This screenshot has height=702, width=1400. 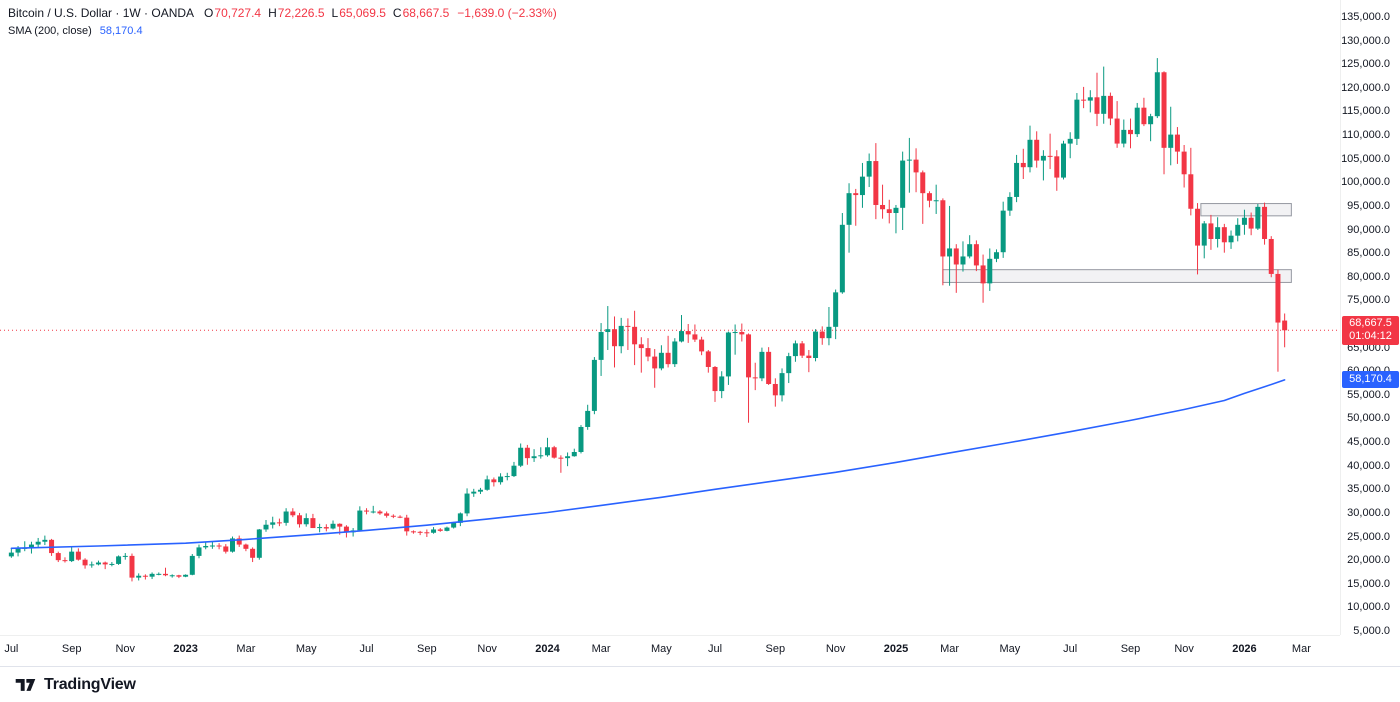 What do you see at coordinates (1368, 300) in the screenshot?
I see `price-axis-label: 75,000.0` at bounding box center [1368, 300].